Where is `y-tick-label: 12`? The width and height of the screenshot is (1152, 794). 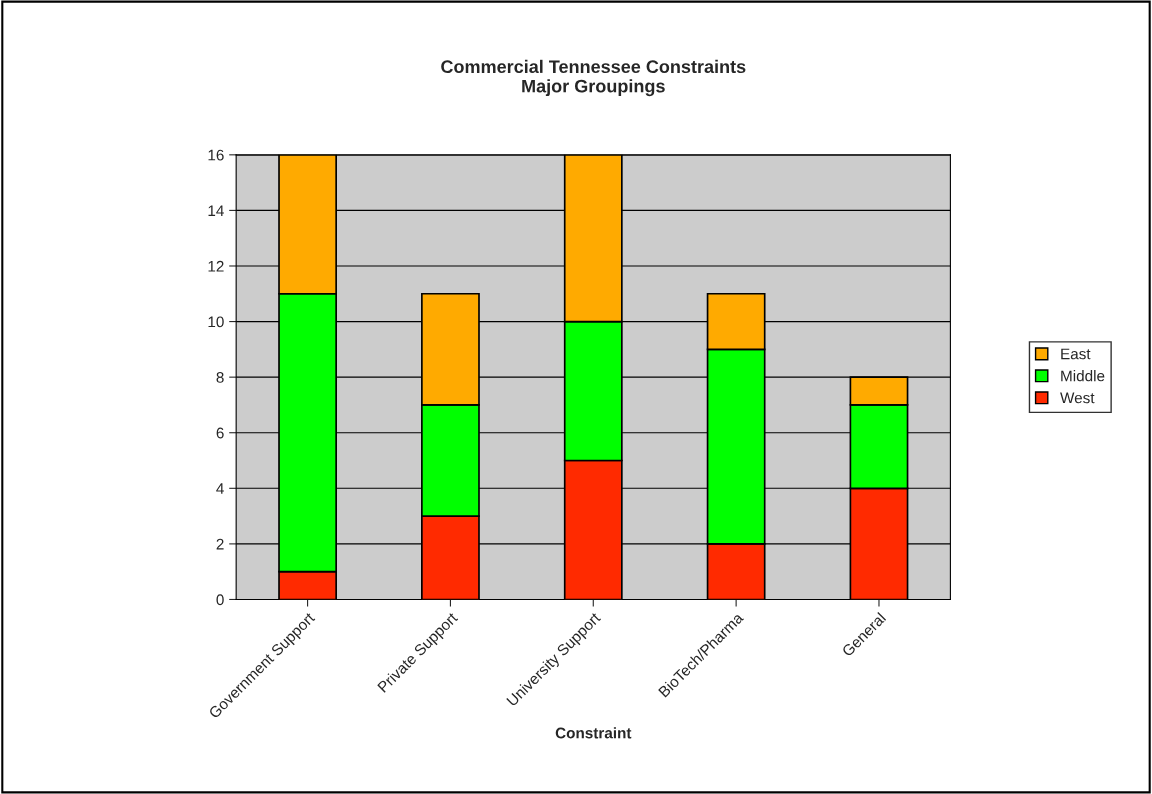 y-tick-label: 12 is located at coordinates (216, 266).